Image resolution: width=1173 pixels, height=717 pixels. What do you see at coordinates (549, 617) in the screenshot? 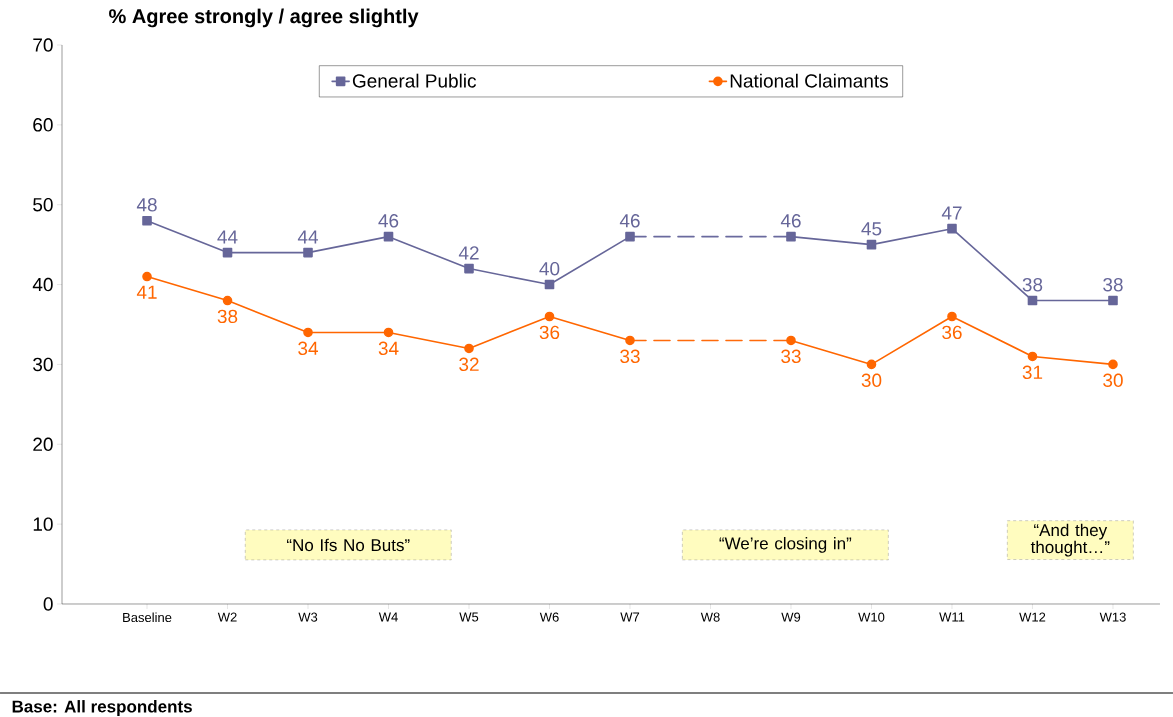
I see `x-tick-label: W6` at bounding box center [549, 617].